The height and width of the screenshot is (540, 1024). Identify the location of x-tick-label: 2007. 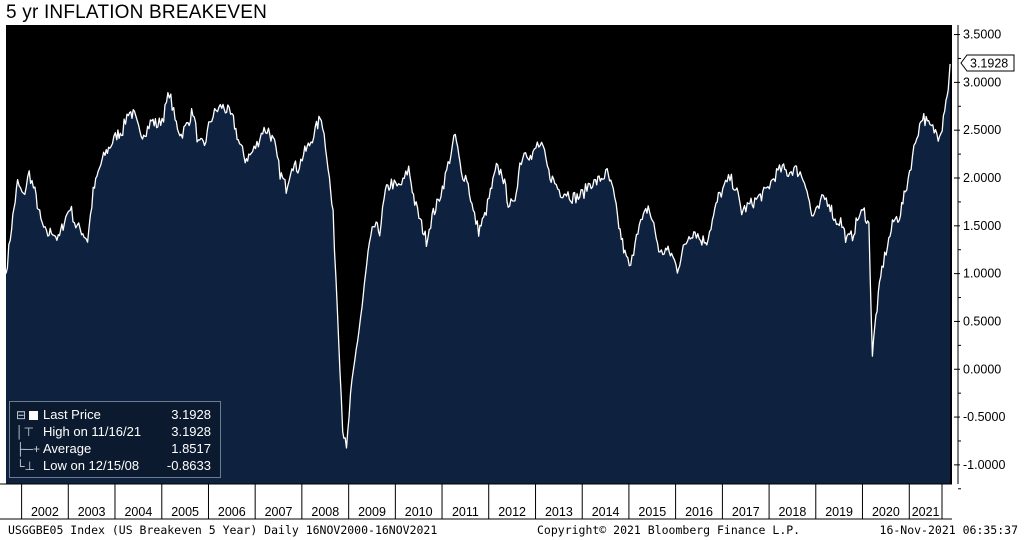
(279, 512).